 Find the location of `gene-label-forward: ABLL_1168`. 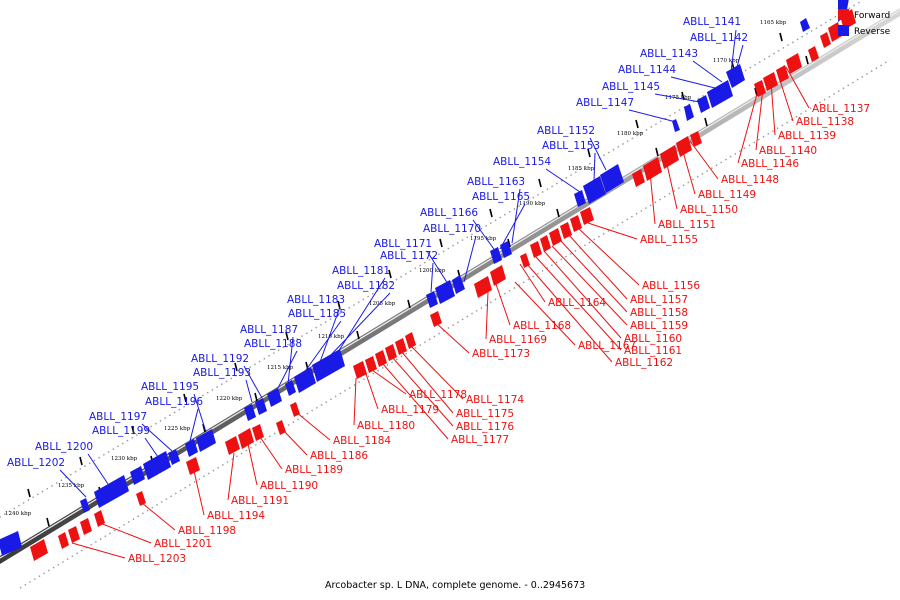

gene-label-forward: ABLL_1168 is located at coordinates (542, 326).